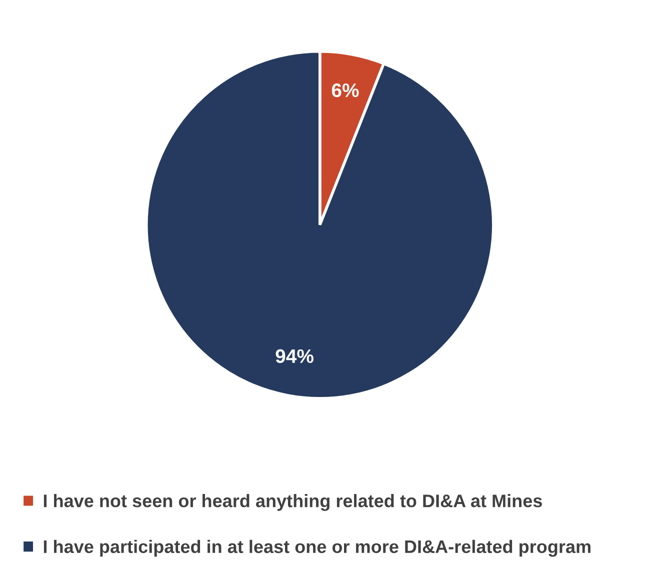 This screenshot has height=573, width=663. I want to click on legend-label: I have participated in at least one or more DI&A-related program, so click(317, 548).